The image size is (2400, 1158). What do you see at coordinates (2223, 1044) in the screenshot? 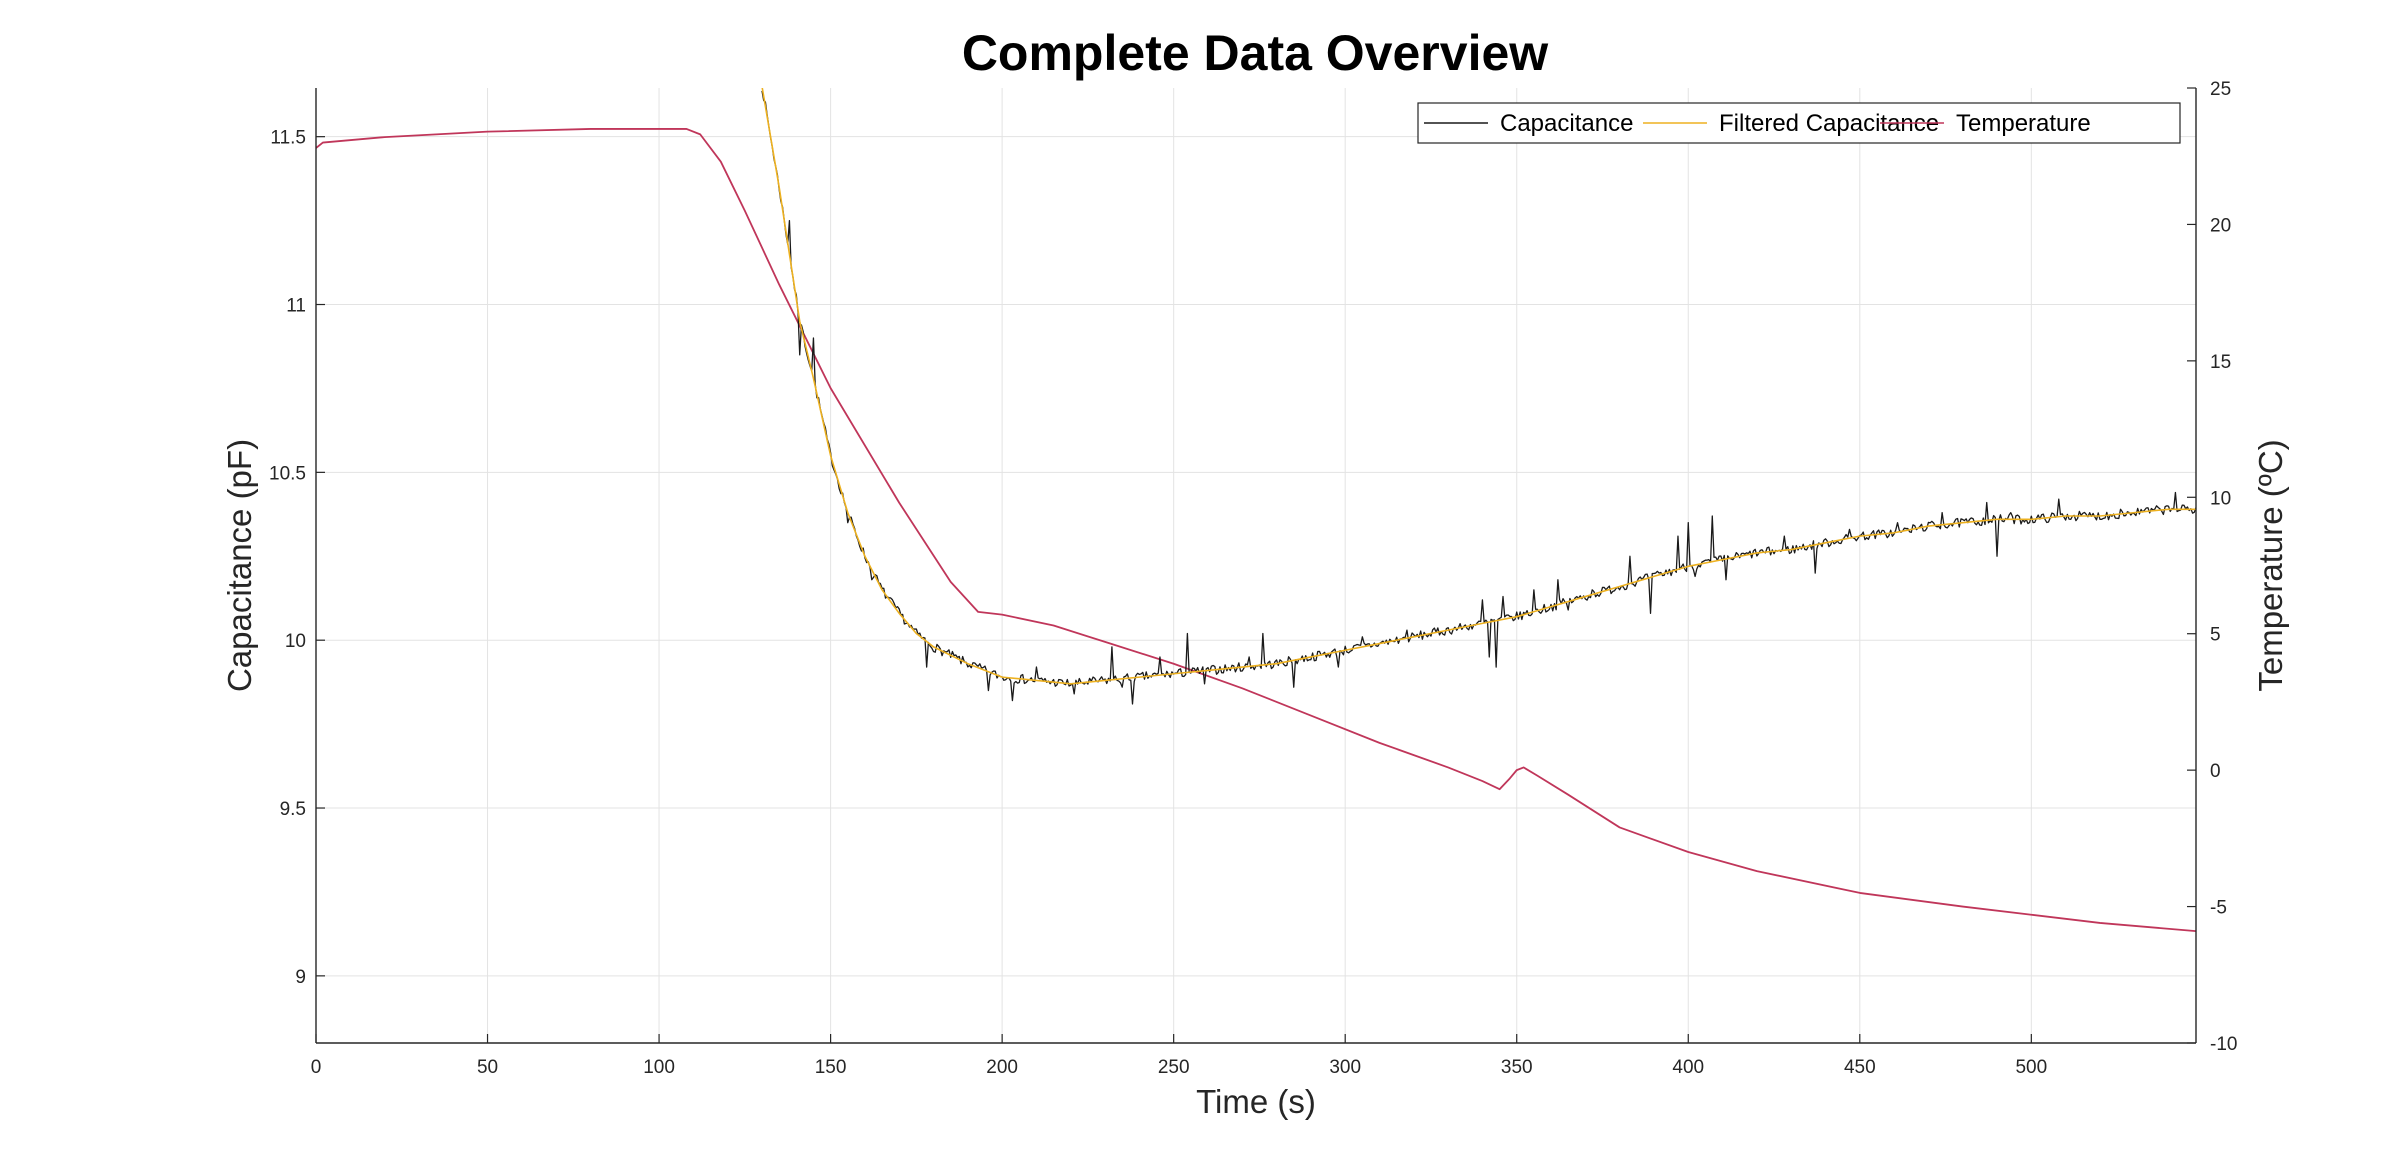
I see `y-right-tick-label: -10` at bounding box center [2223, 1044].